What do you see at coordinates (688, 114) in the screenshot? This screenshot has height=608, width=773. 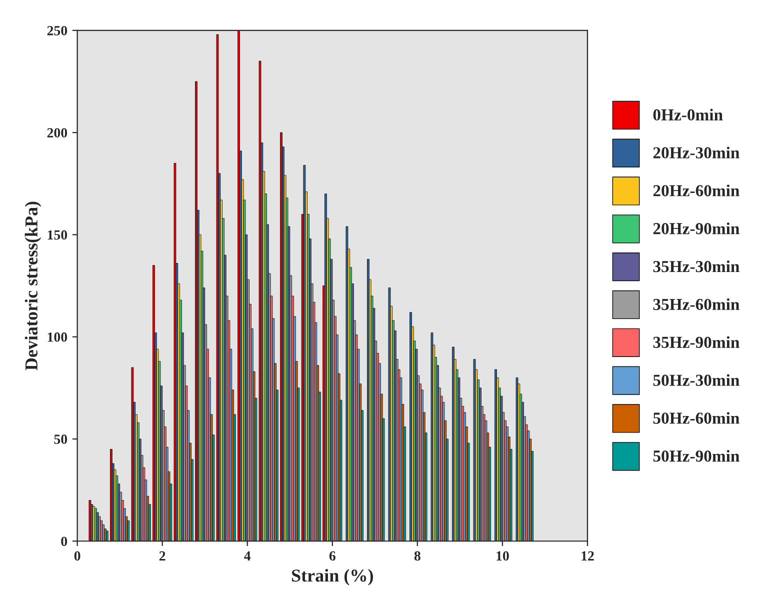 I see `legend-label: 0Hz-0min` at bounding box center [688, 114].